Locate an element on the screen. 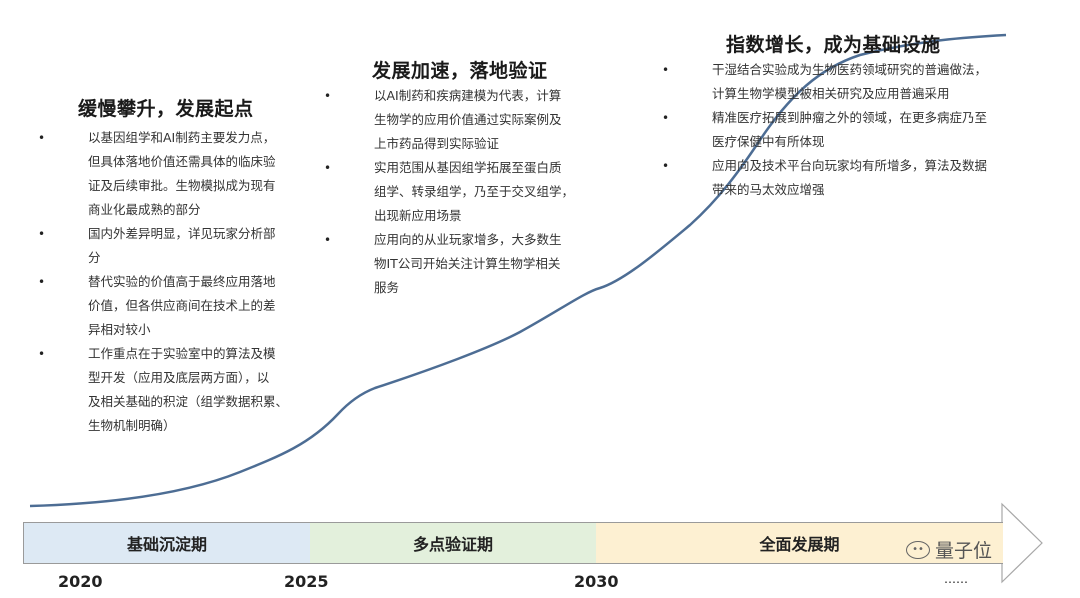  bullet-line: 型开发（应用及底层两方面），以 is located at coordinates (179, 377).